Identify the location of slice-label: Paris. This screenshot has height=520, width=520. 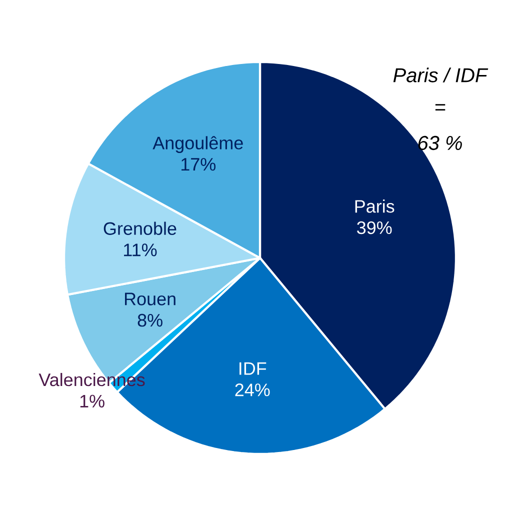
(374, 206).